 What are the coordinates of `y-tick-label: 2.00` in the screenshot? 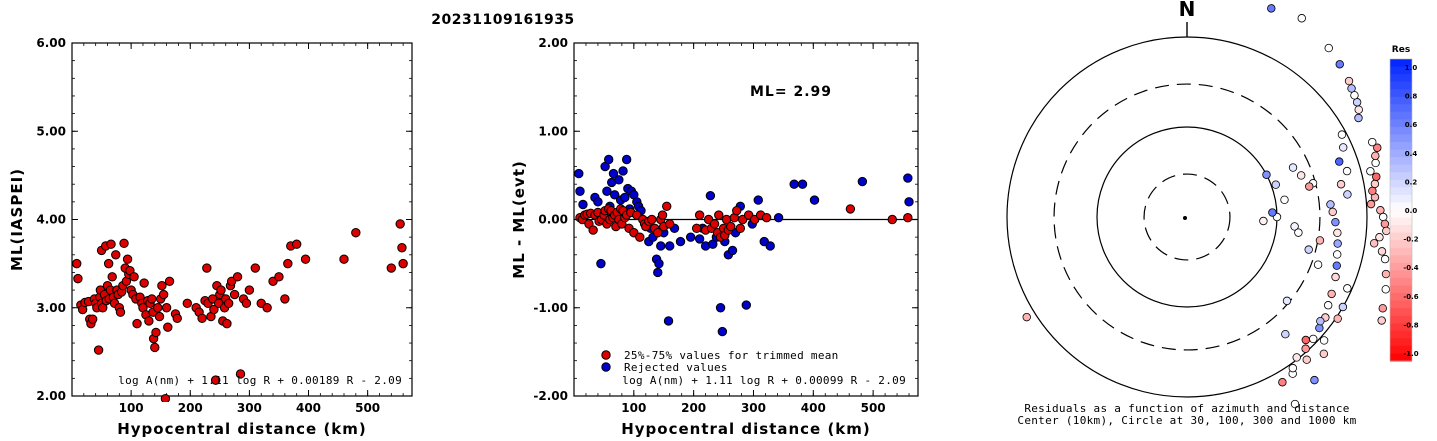 It's located at (553, 43).